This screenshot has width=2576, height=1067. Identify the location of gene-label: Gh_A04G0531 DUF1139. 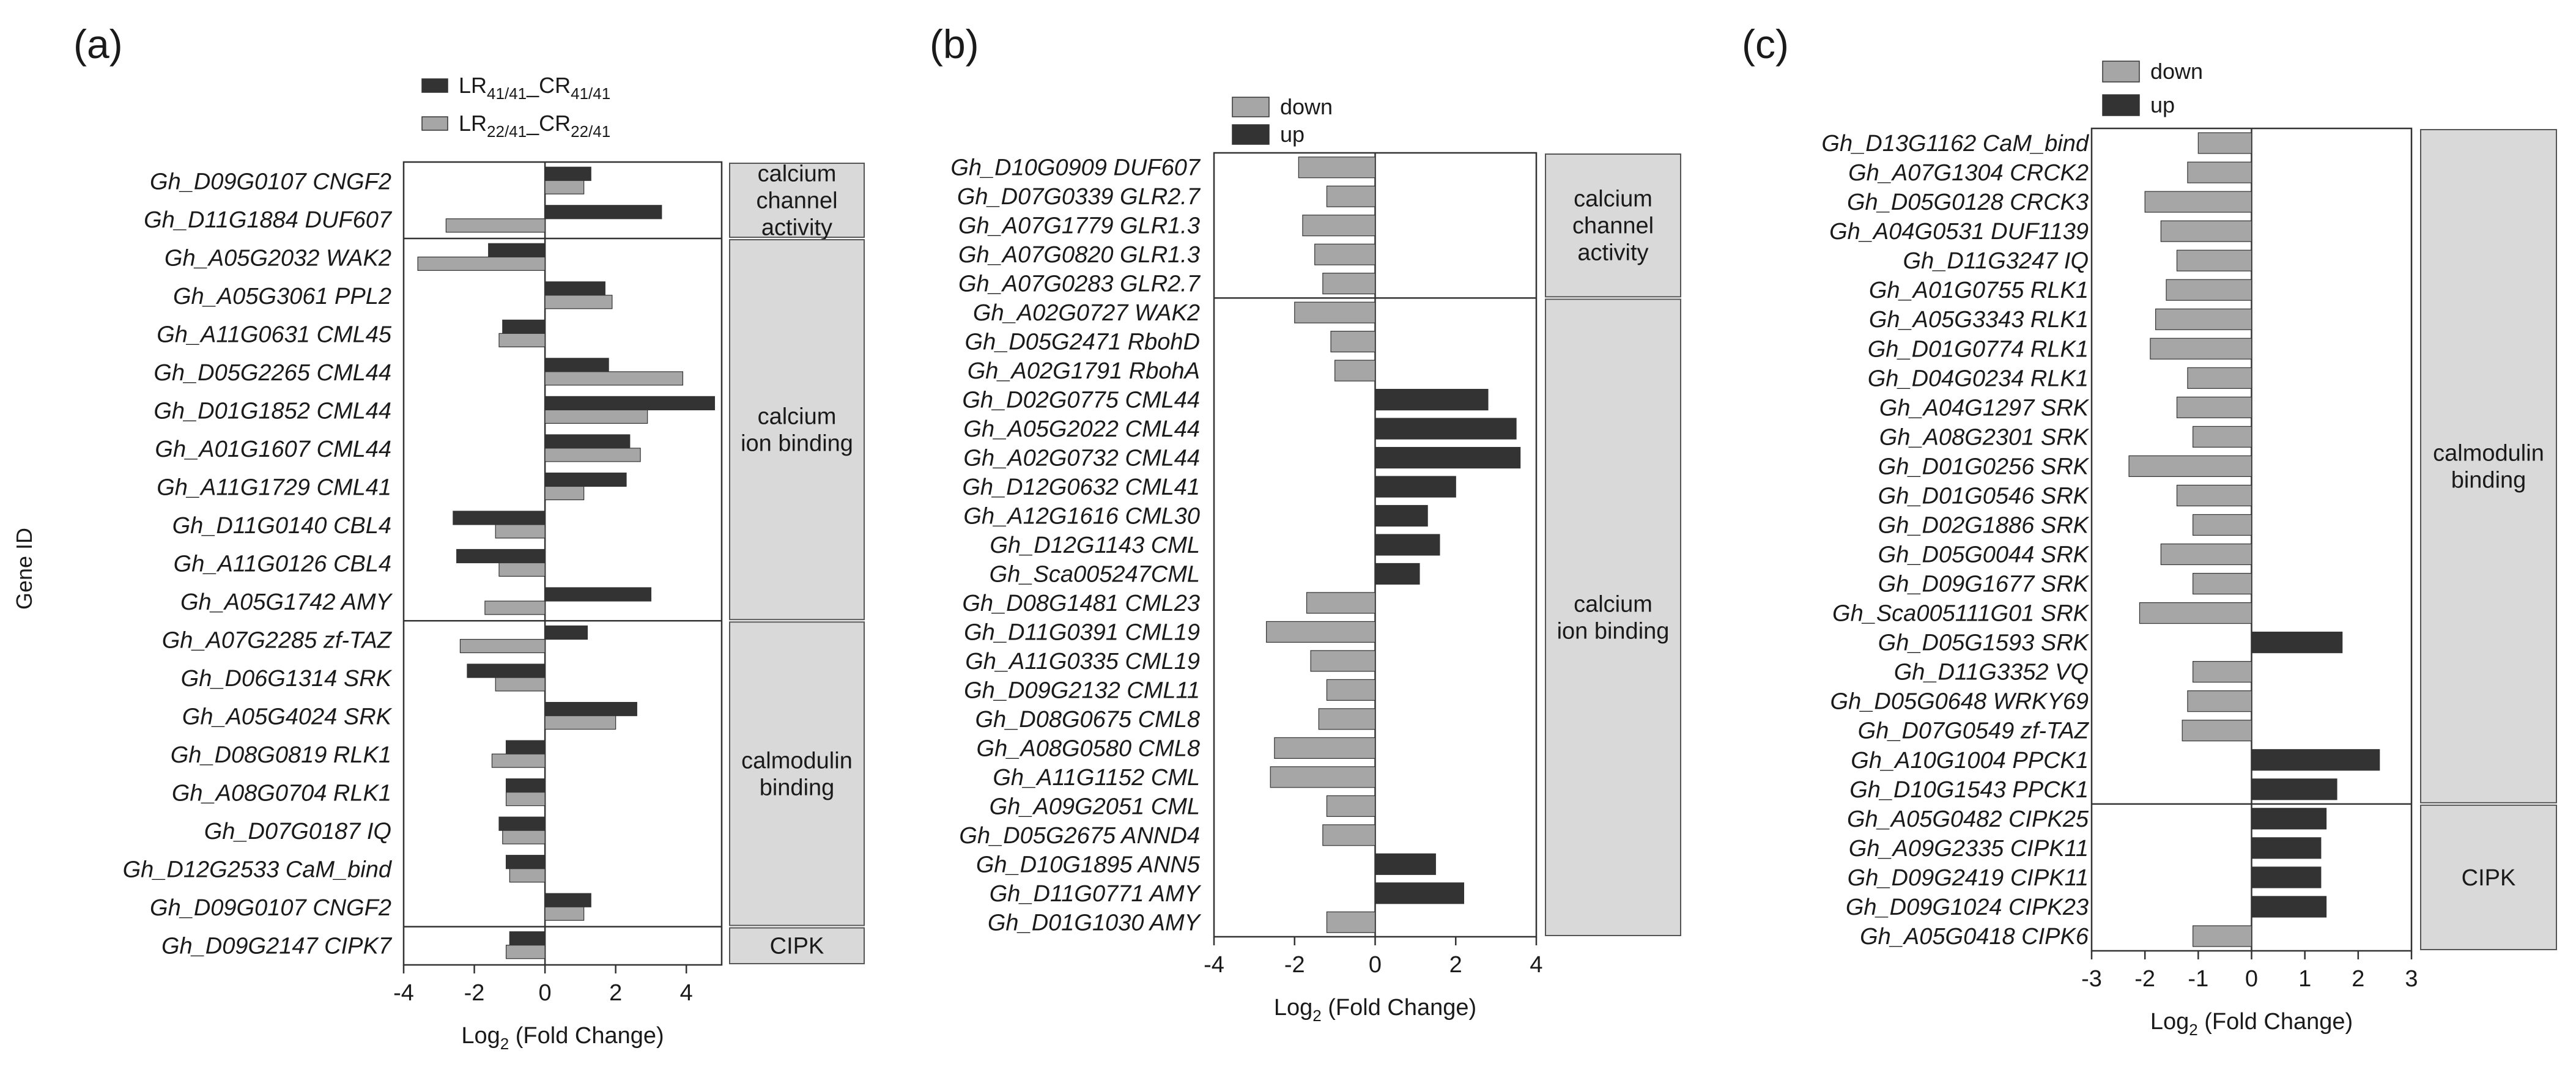
(1959, 232).